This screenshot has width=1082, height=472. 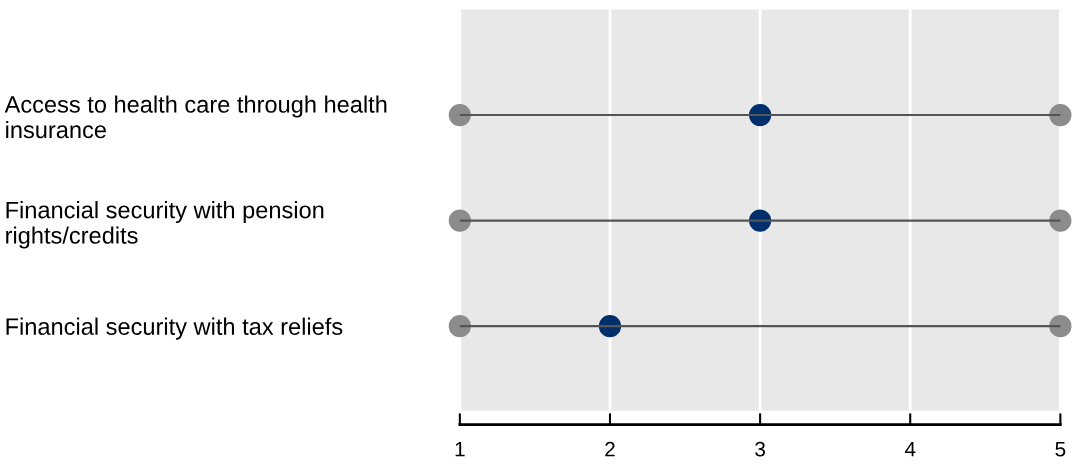 What do you see at coordinates (910, 449) in the screenshot?
I see `x-tick-label: 4` at bounding box center [910, 449].